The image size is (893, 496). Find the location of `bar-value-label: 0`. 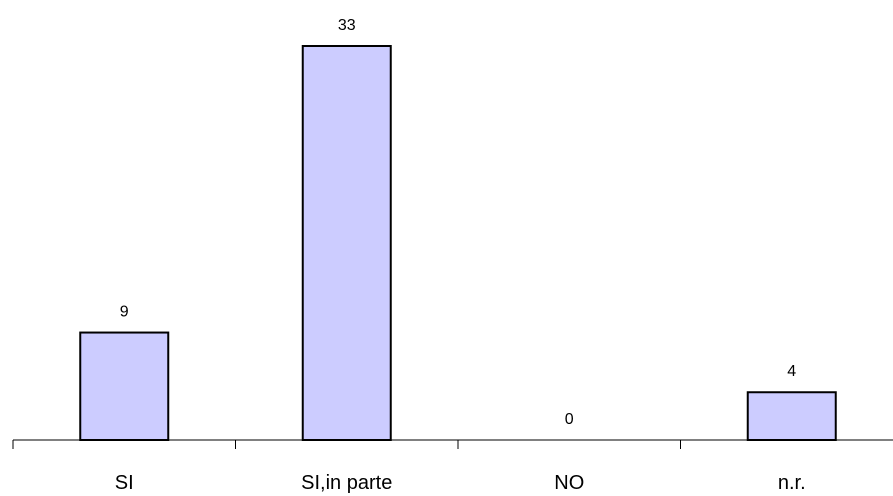

bar-value-label: 0 is located at coordinates (569, 419).